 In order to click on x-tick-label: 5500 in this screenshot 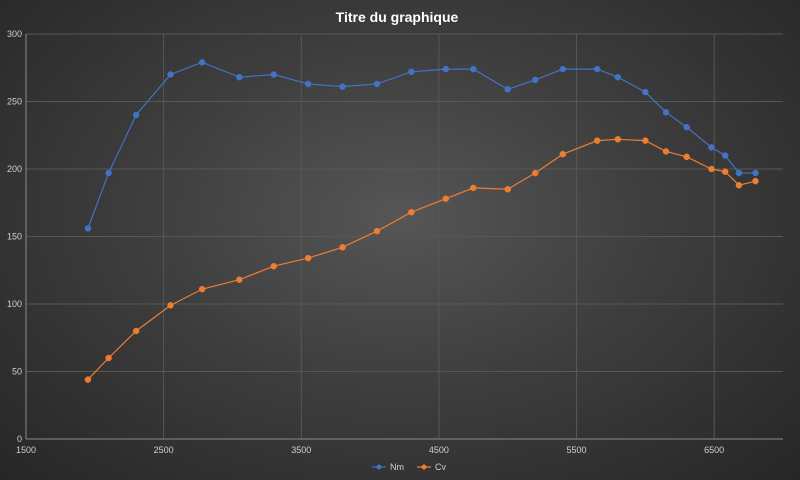, I will do `click(577, 450)`.